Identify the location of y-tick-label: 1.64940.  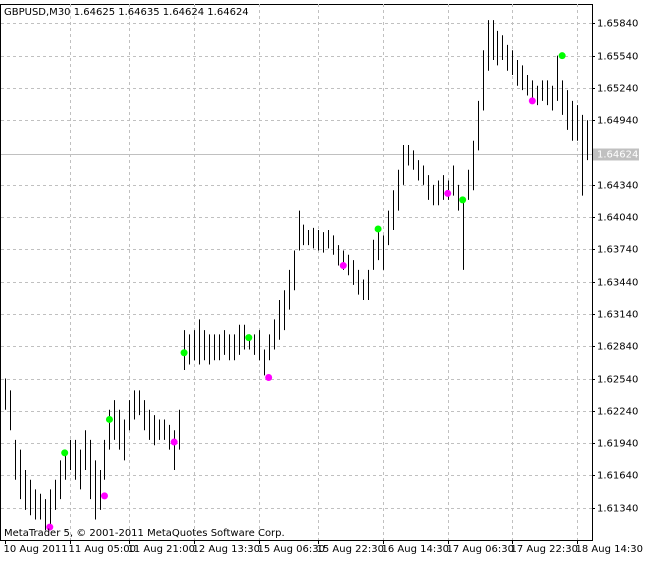
(617, 121).